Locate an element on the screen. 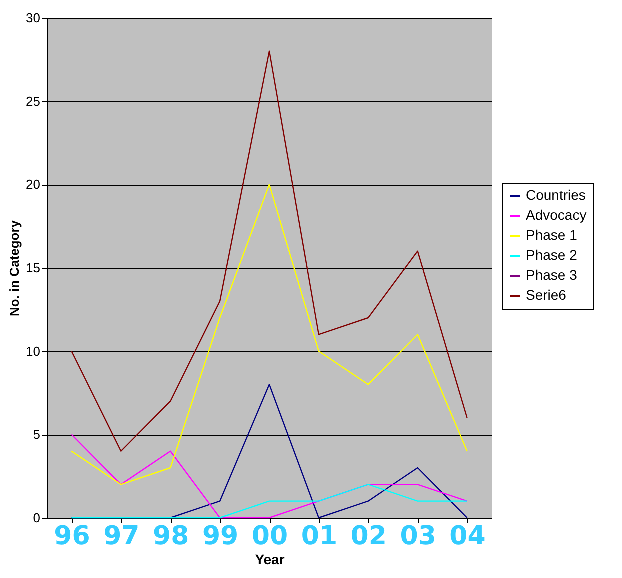 This screenshot has height=578, width=622. y-tick-label: 30 is located at coordinates (33, 18).